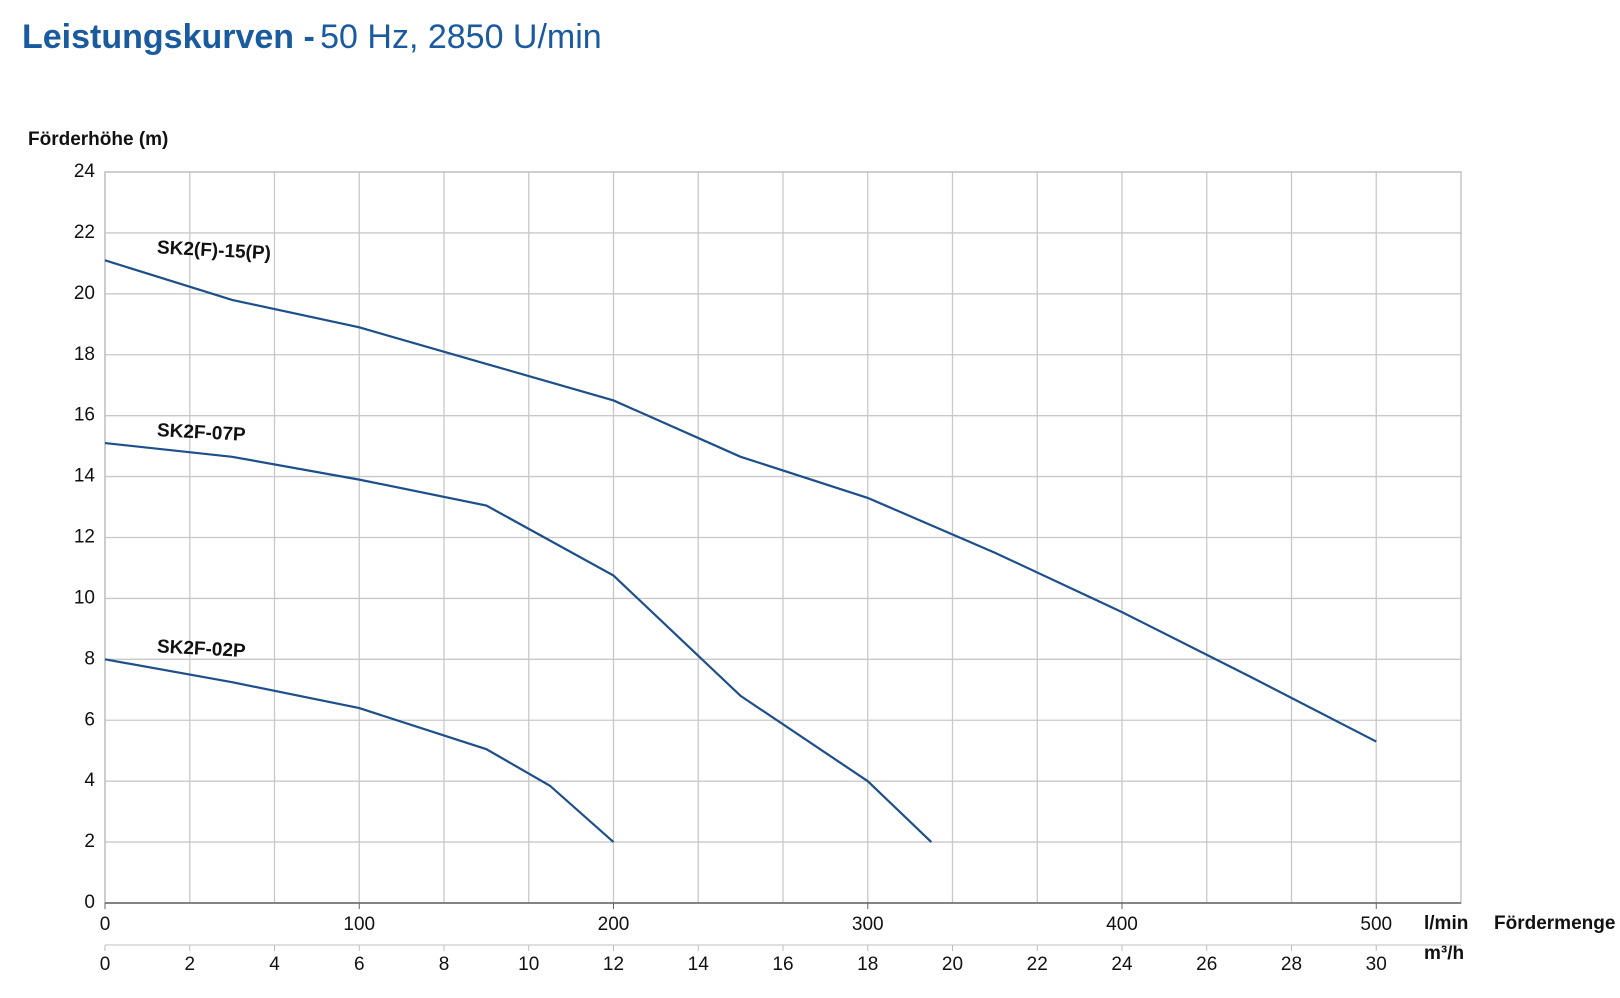 This screenshot has width=1620, height=998. What do you see at coordinates (84, 415) in the screenshot?
I see `y-tick-label: 16` at bounding box center [84, 415].